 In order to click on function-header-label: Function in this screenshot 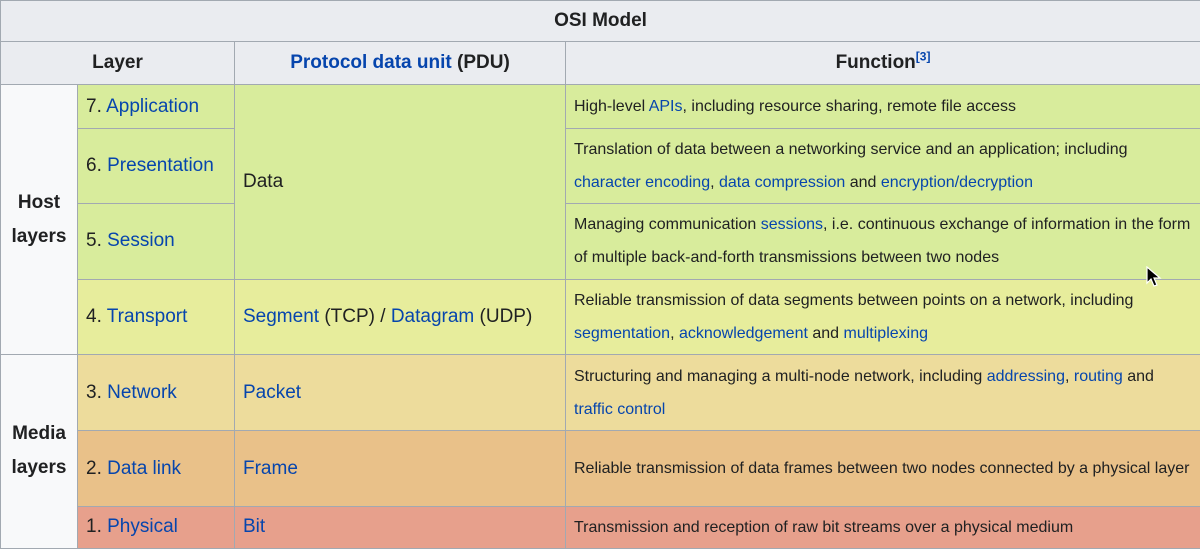, I will do `click(875, 63)`.